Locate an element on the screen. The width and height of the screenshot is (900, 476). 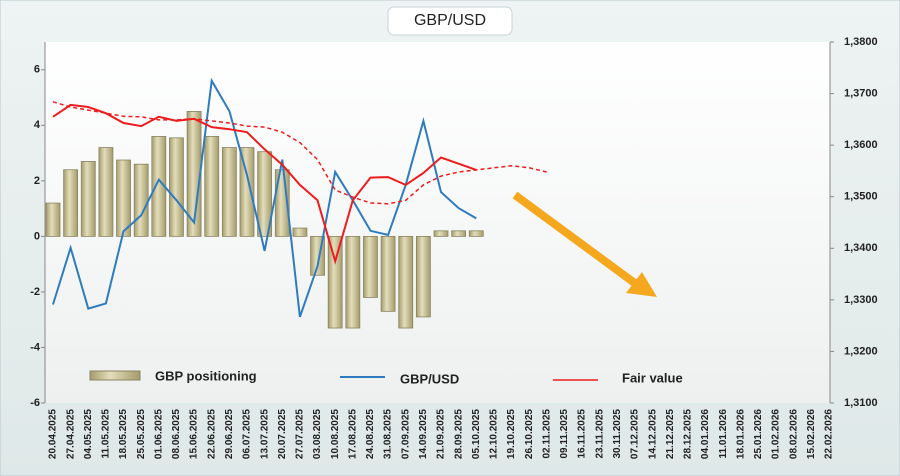
legend-swatch is located at coordinates (115, 375).